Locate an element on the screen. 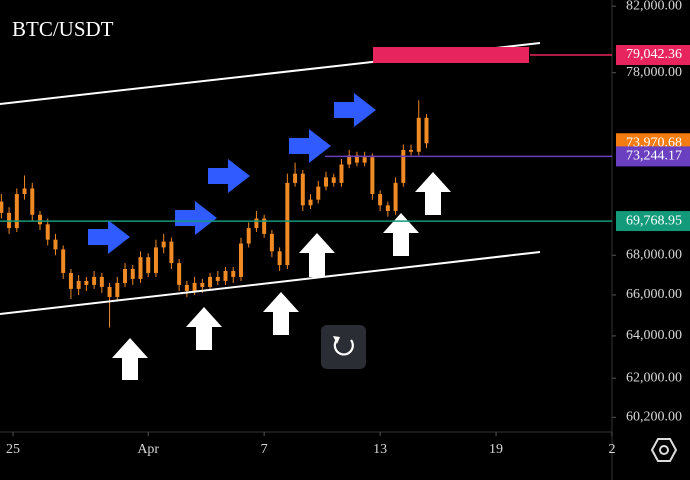  y-tick-label: 64,000.00 is located at coordinates (654, 335).